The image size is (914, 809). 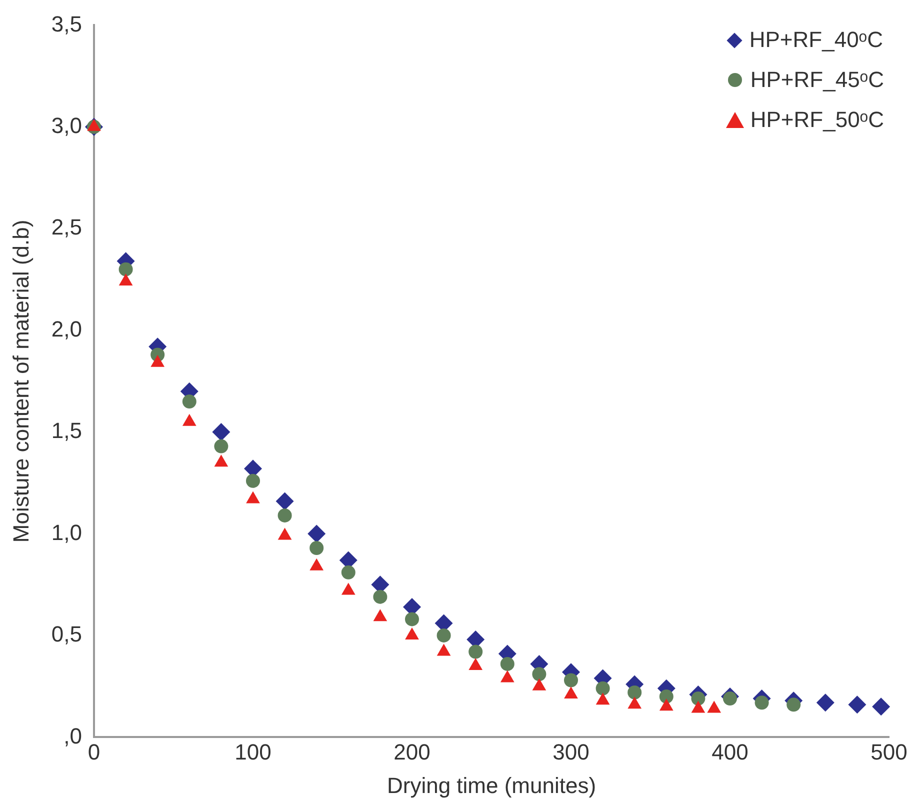 I want to click on y-tick-label: 2,5, so click(x=66, y=227).